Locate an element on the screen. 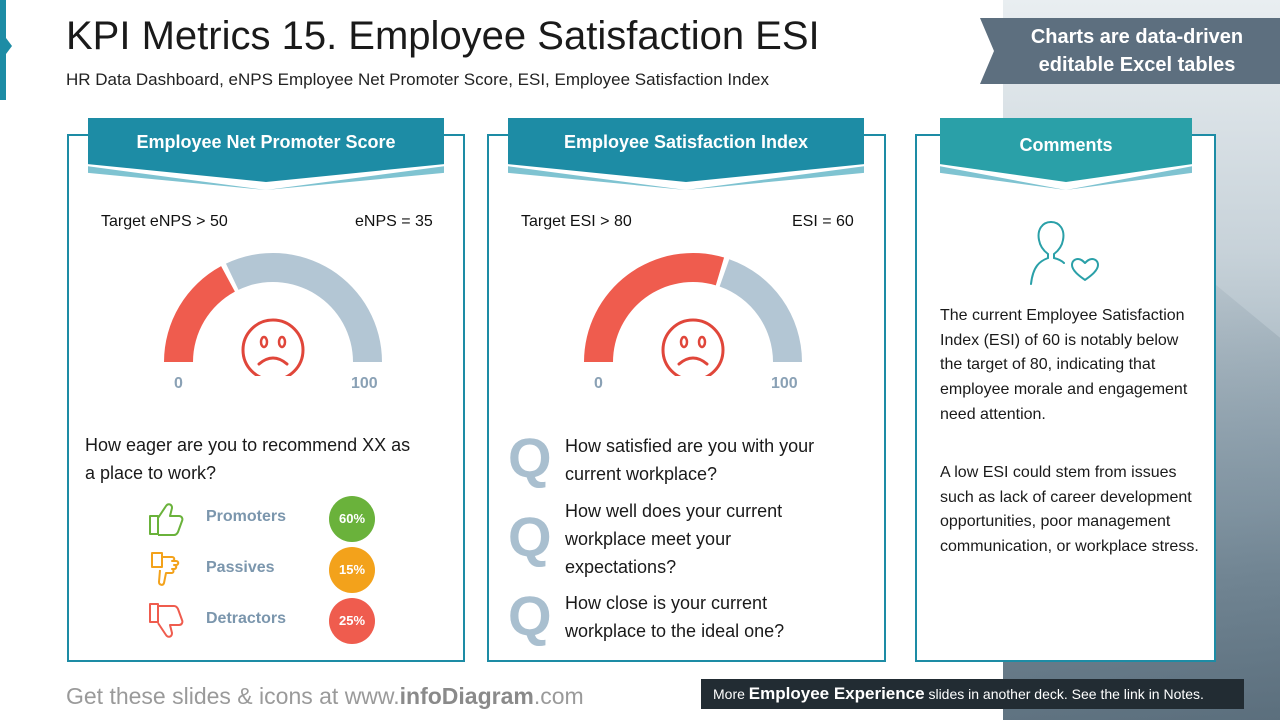  footer-note-prefix: More is located at coordinates (731, 694).